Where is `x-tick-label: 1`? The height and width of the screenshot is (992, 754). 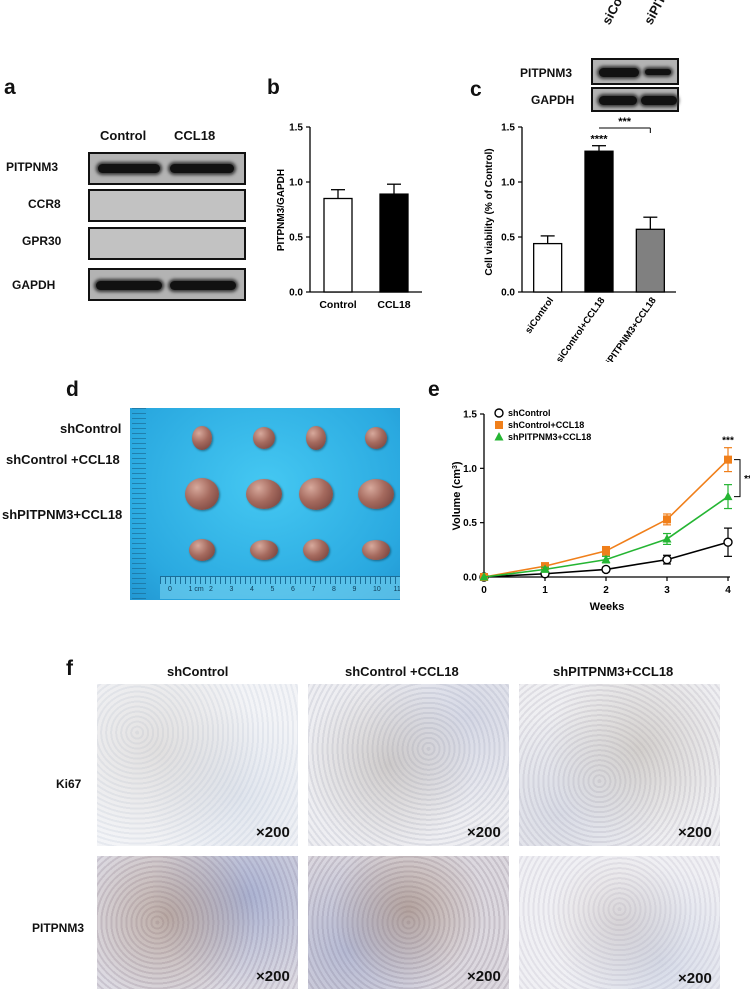 x-tick-label: 1 is located at coordinates (545, 590).